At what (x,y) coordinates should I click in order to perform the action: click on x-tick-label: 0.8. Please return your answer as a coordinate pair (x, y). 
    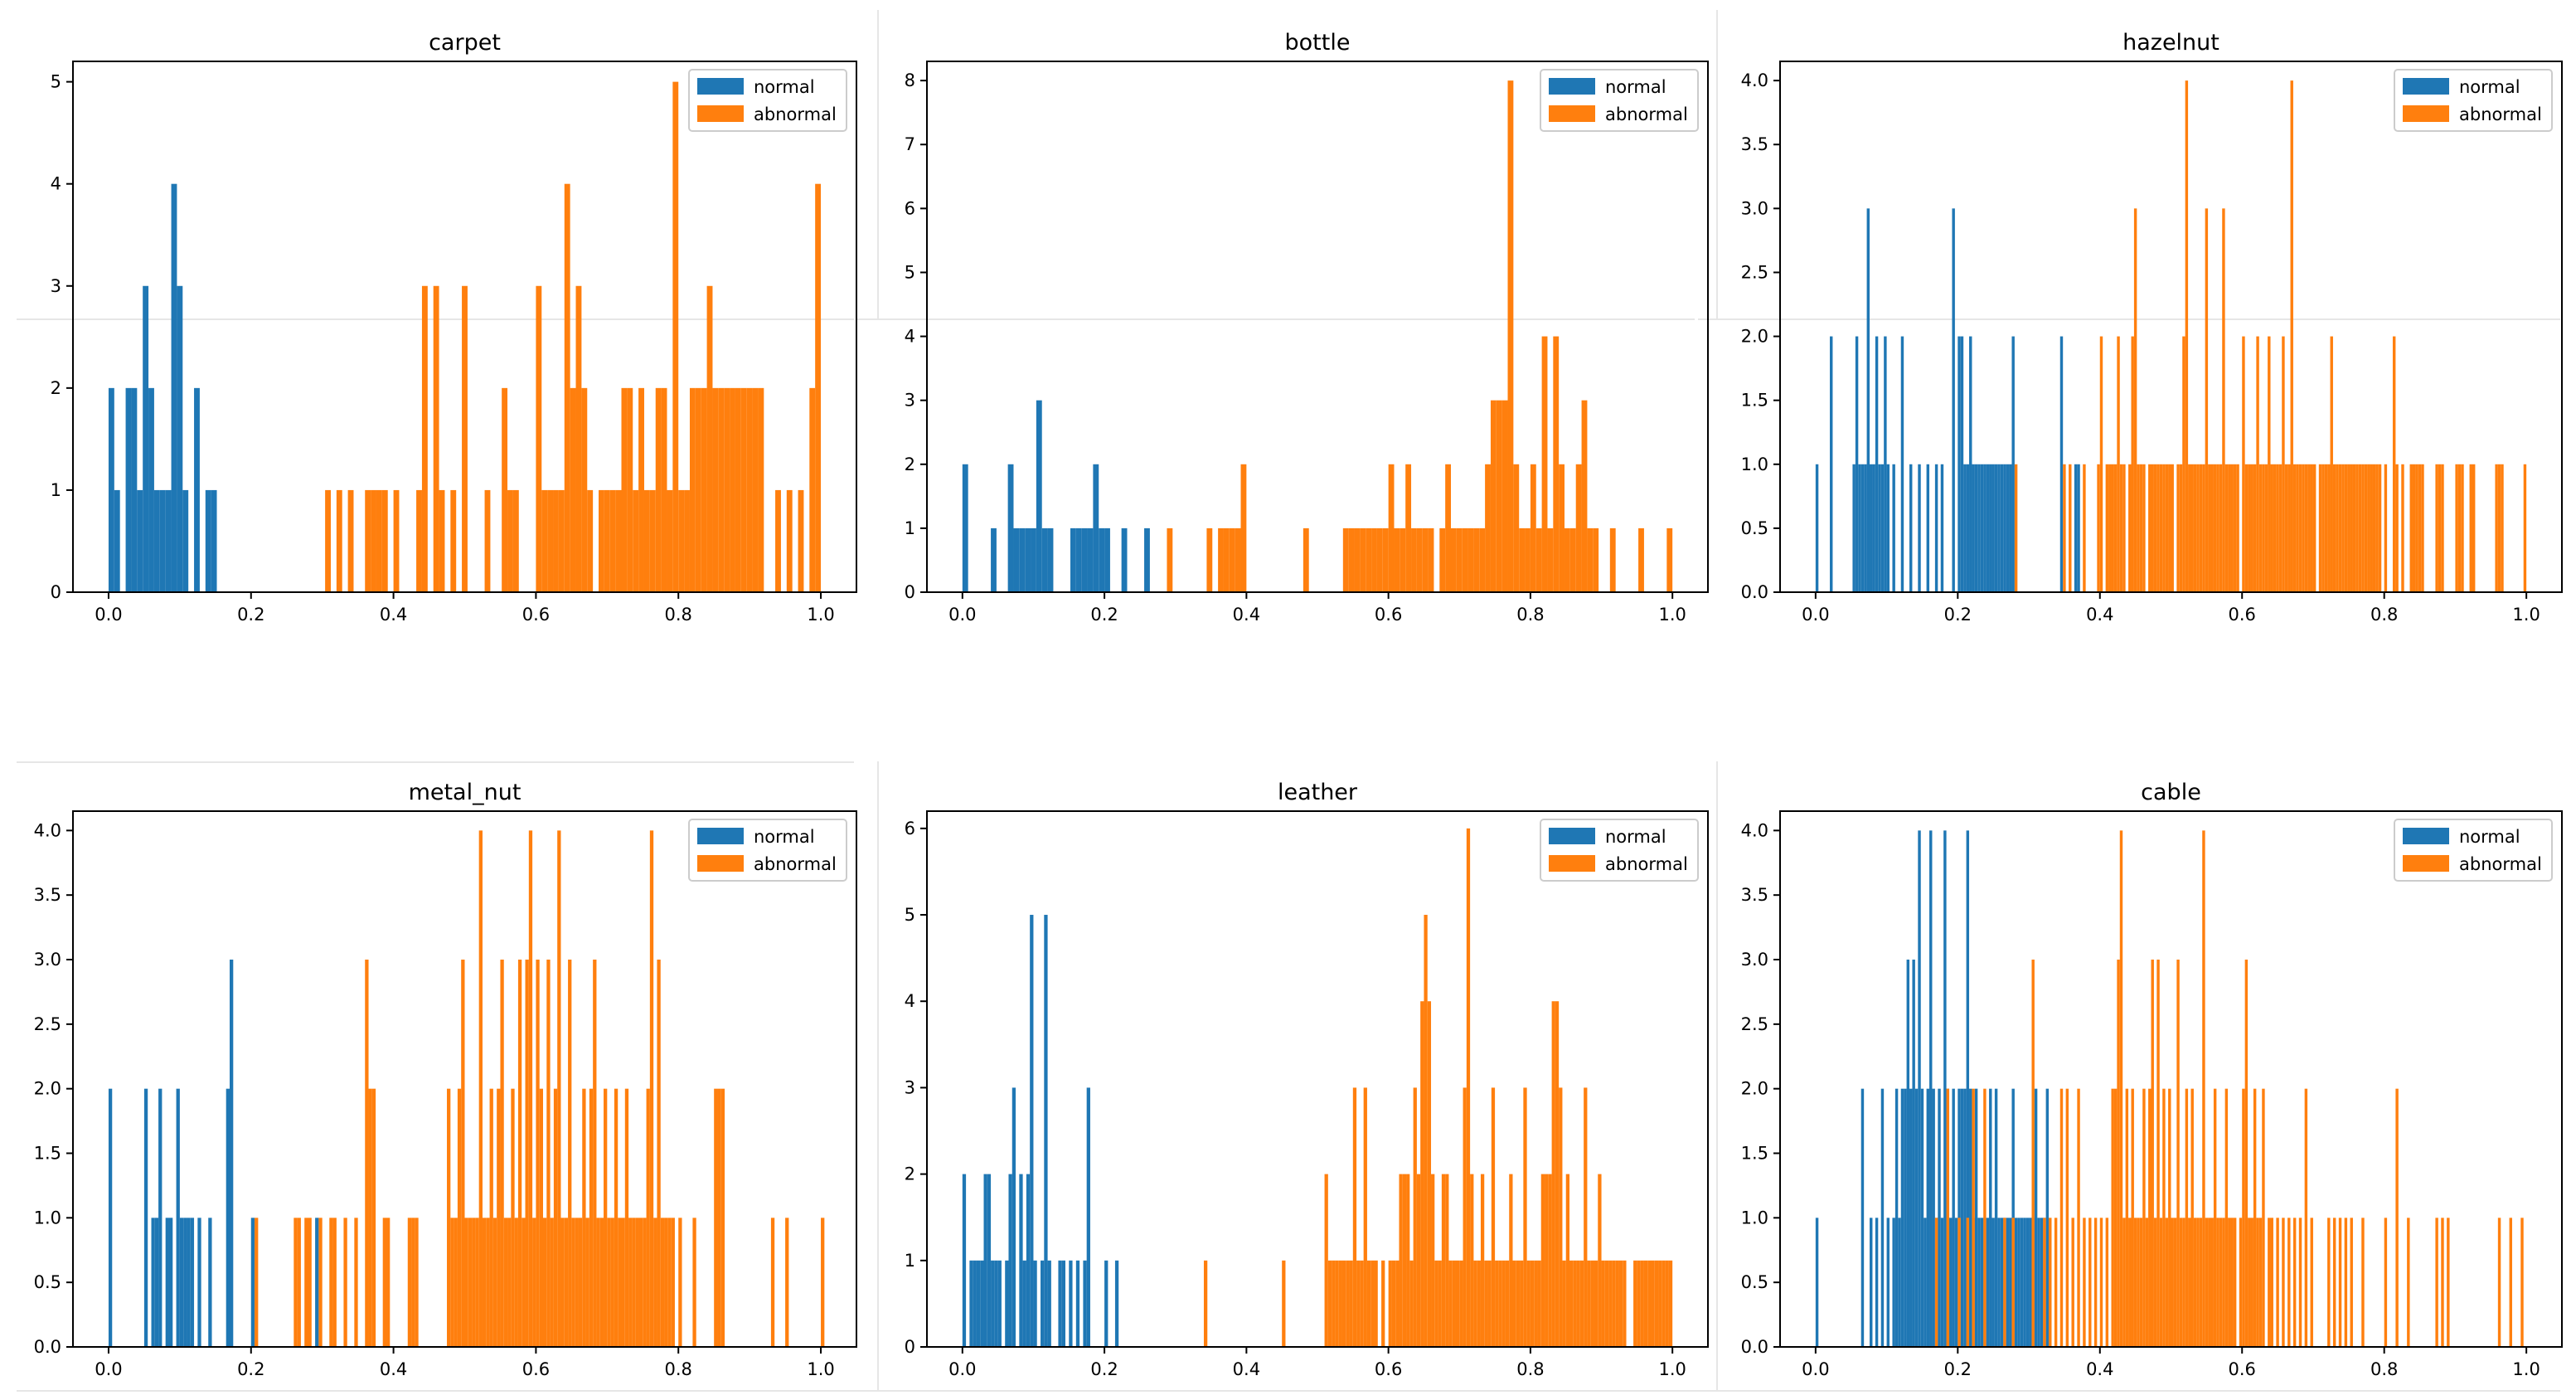
    Looking at the image, I should click on (678, 615).